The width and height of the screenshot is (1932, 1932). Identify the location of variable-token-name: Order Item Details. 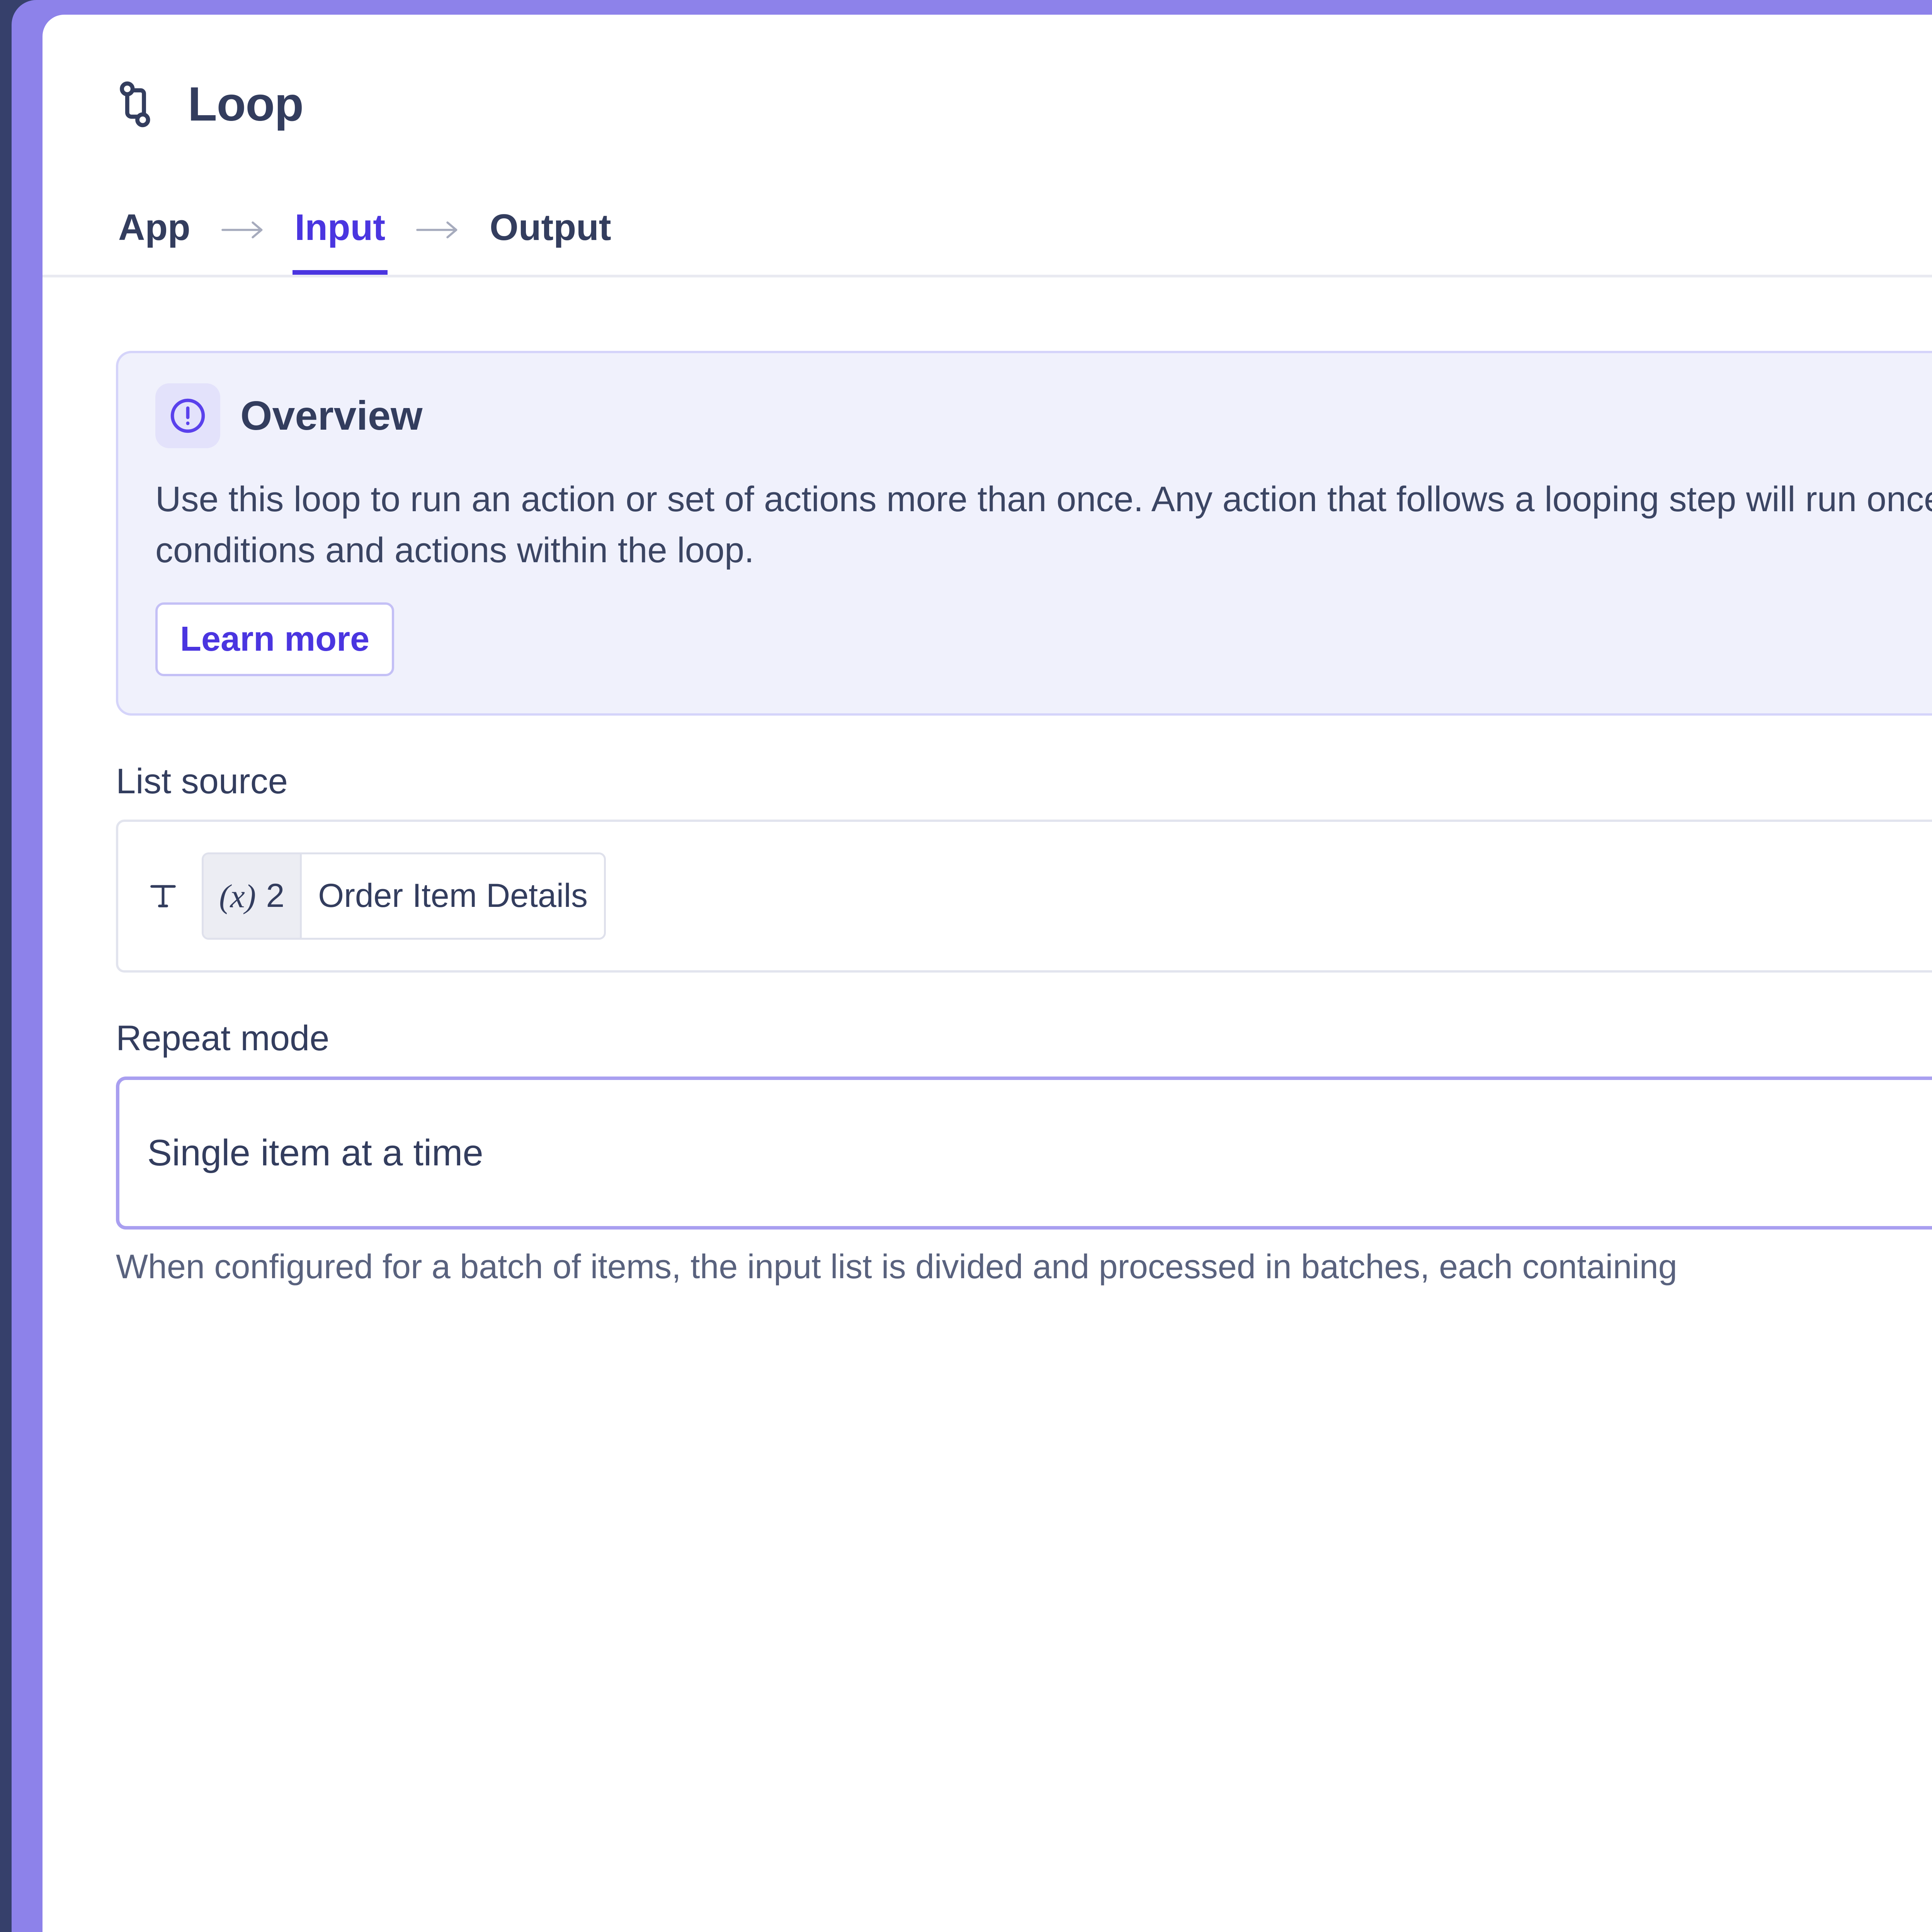
(453, 896).